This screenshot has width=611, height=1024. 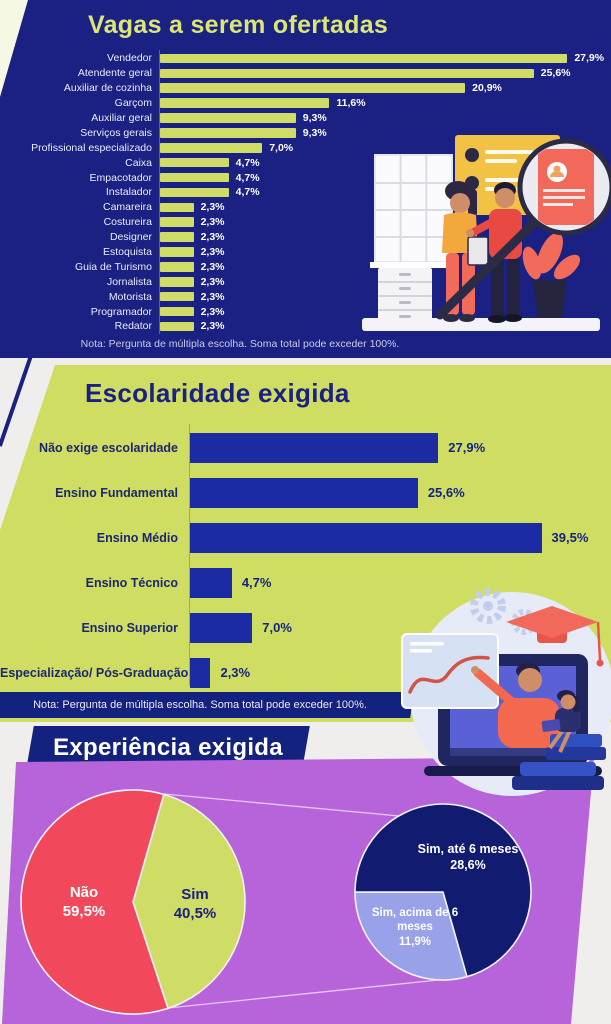 I want to click on bar-category-label: Caixa, so click(x=138, y=162).